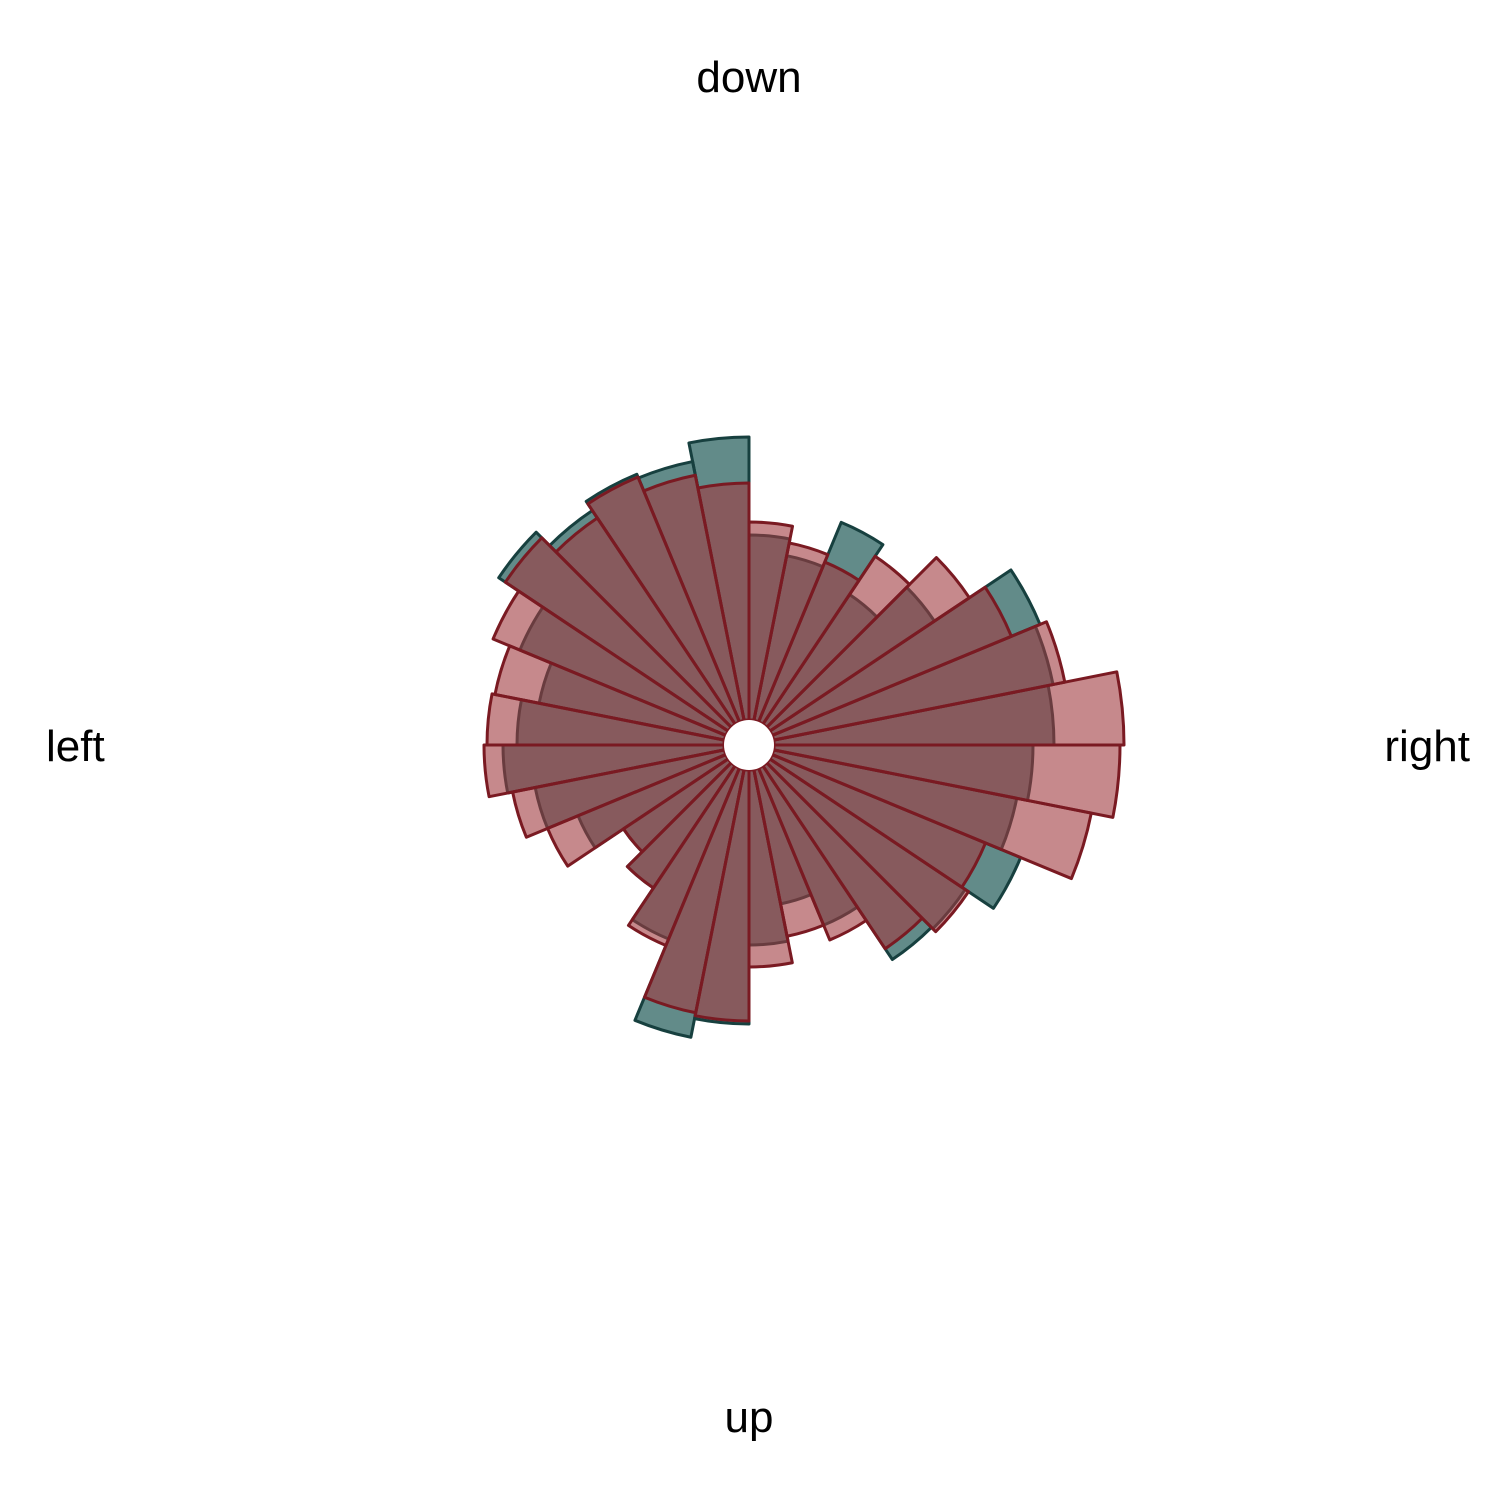  What do you see at coordinates (75, 746) in the screenshot?
I see `direction-label-left: left` at bounding box center [75, 746].